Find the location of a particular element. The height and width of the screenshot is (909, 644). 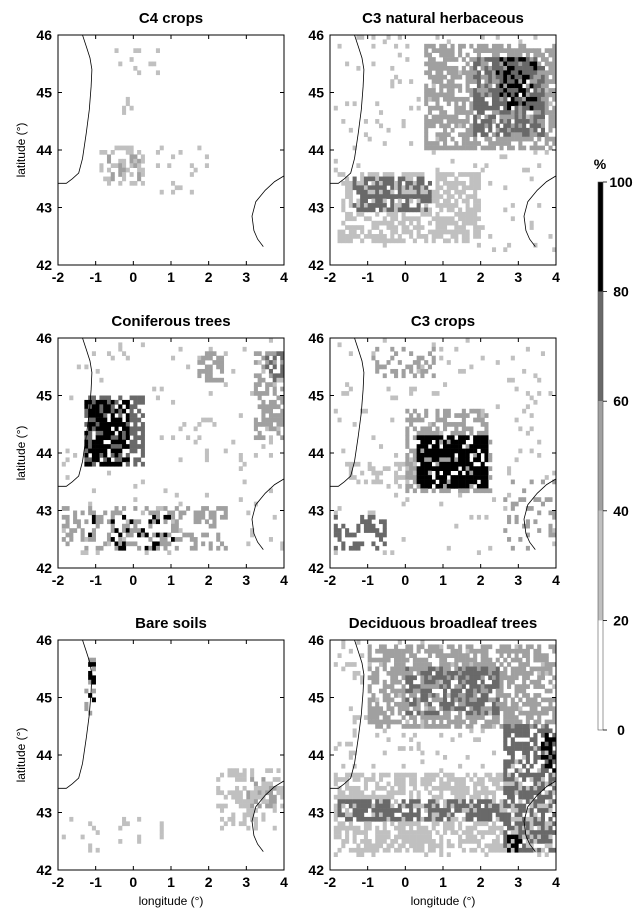

x-tick-label: -1 is located at coordinates (367, 882).